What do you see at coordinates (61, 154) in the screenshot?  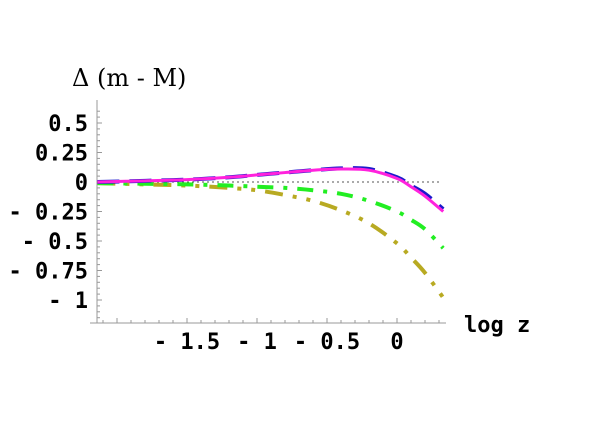 I see `y-tick-label: 0.25` at bounding box center [61, 154].